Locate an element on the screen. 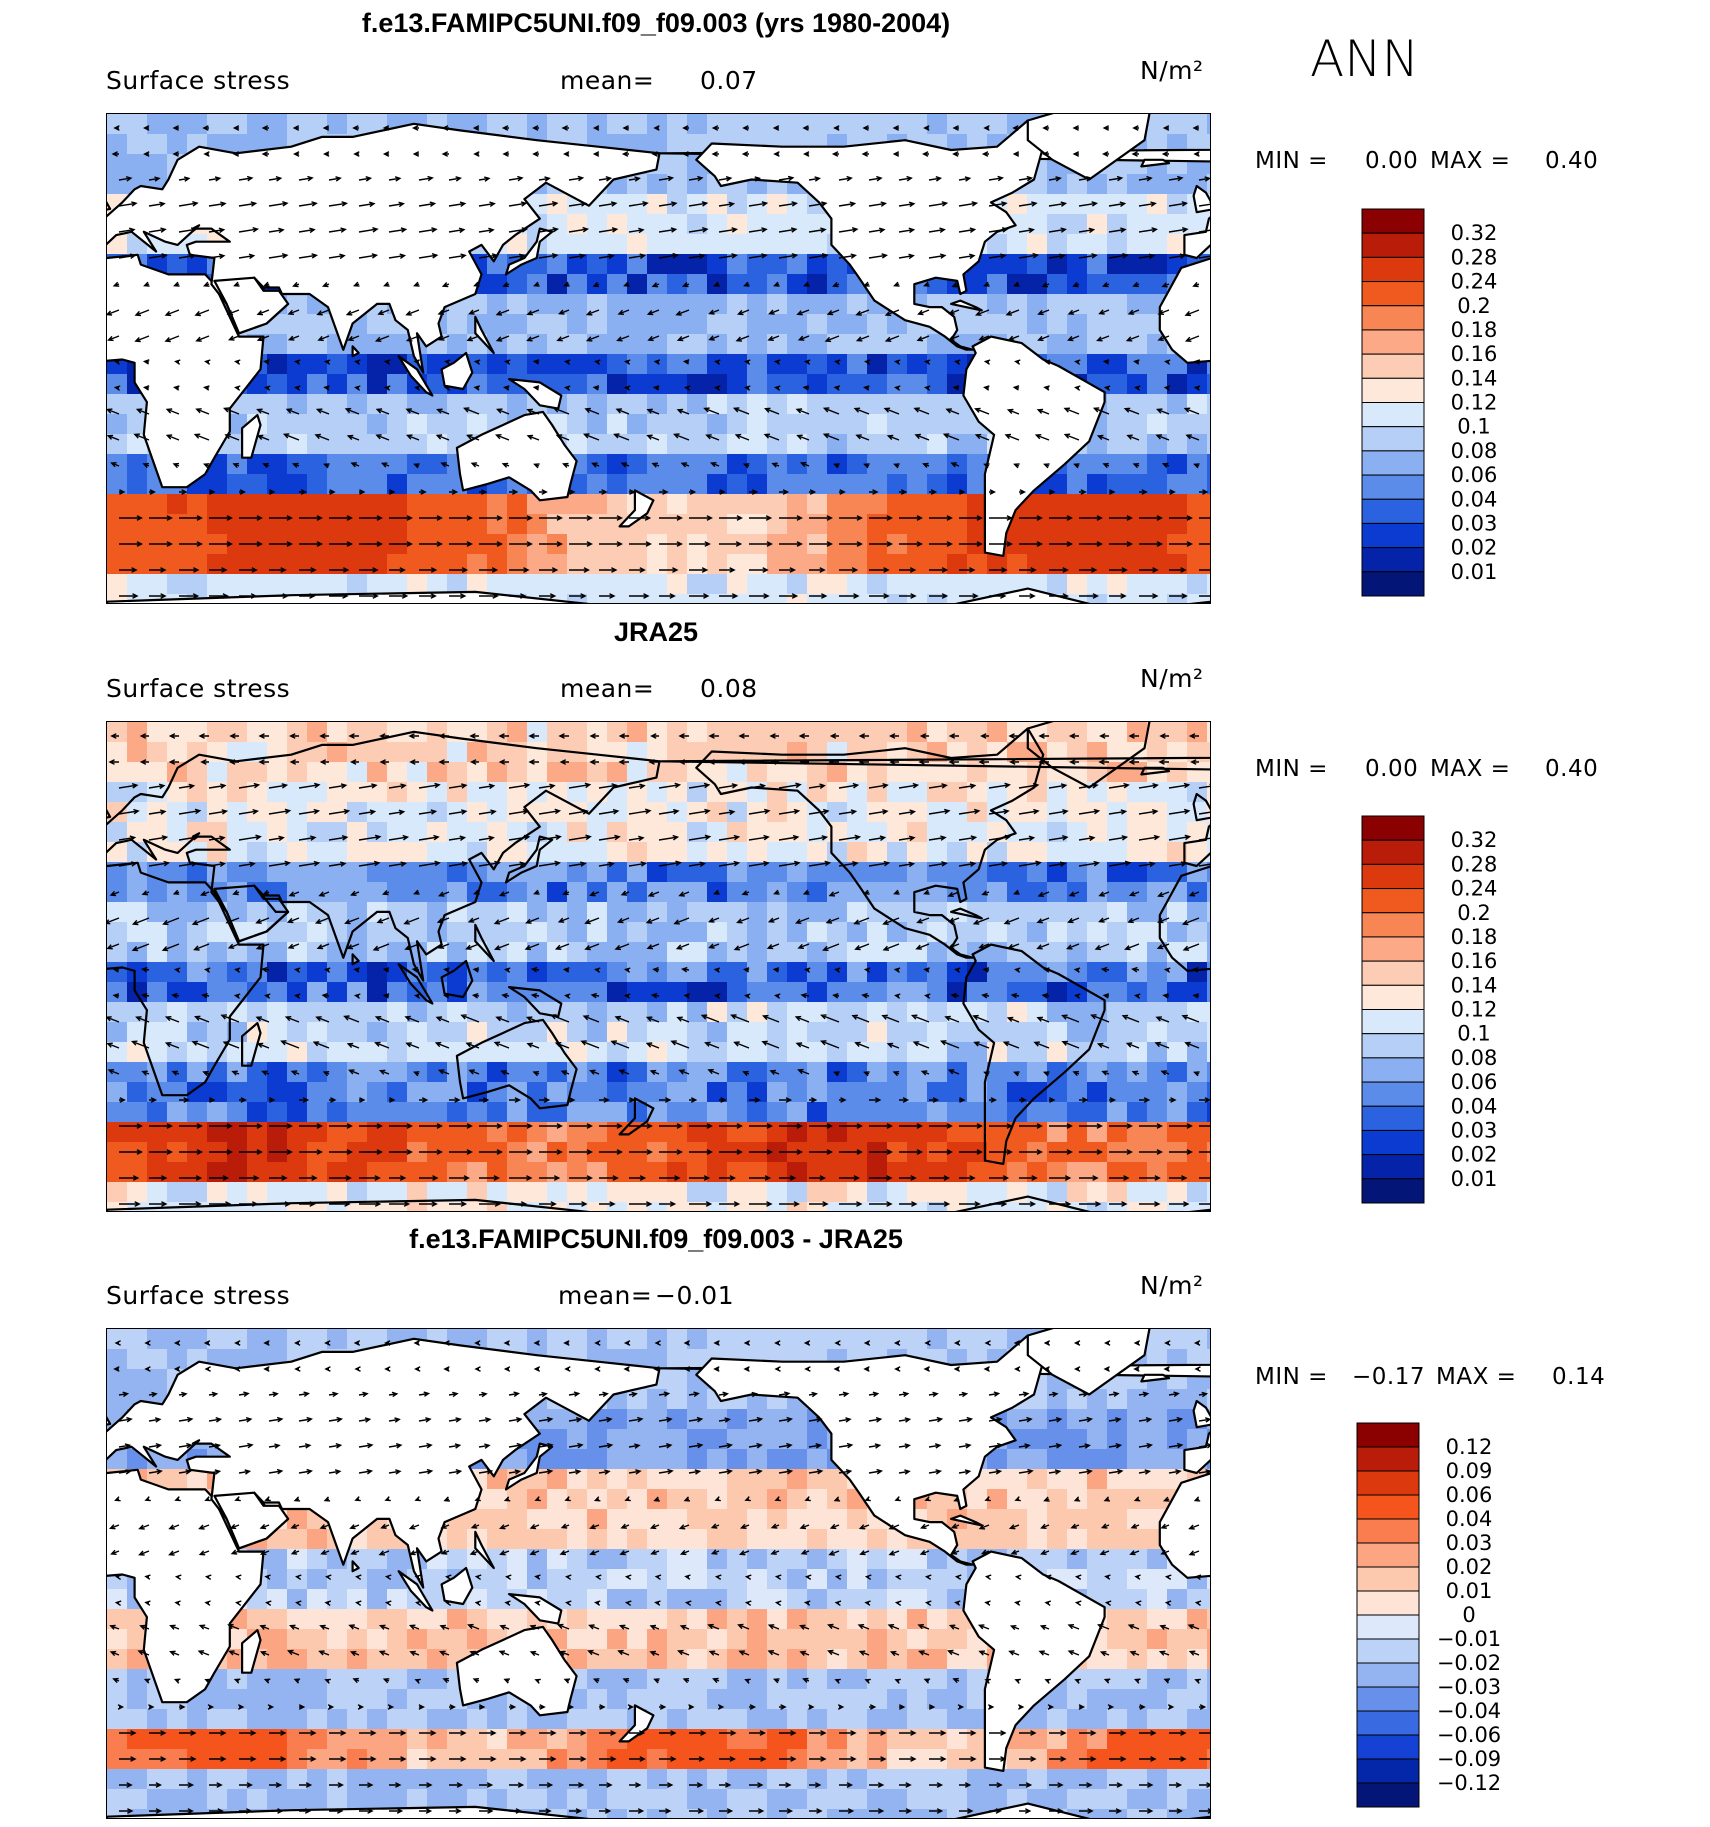 The height and width of the screenshot is (1827, 1710). panel-diff-min-label: MIN = is located at coordinates (1291, 1377).